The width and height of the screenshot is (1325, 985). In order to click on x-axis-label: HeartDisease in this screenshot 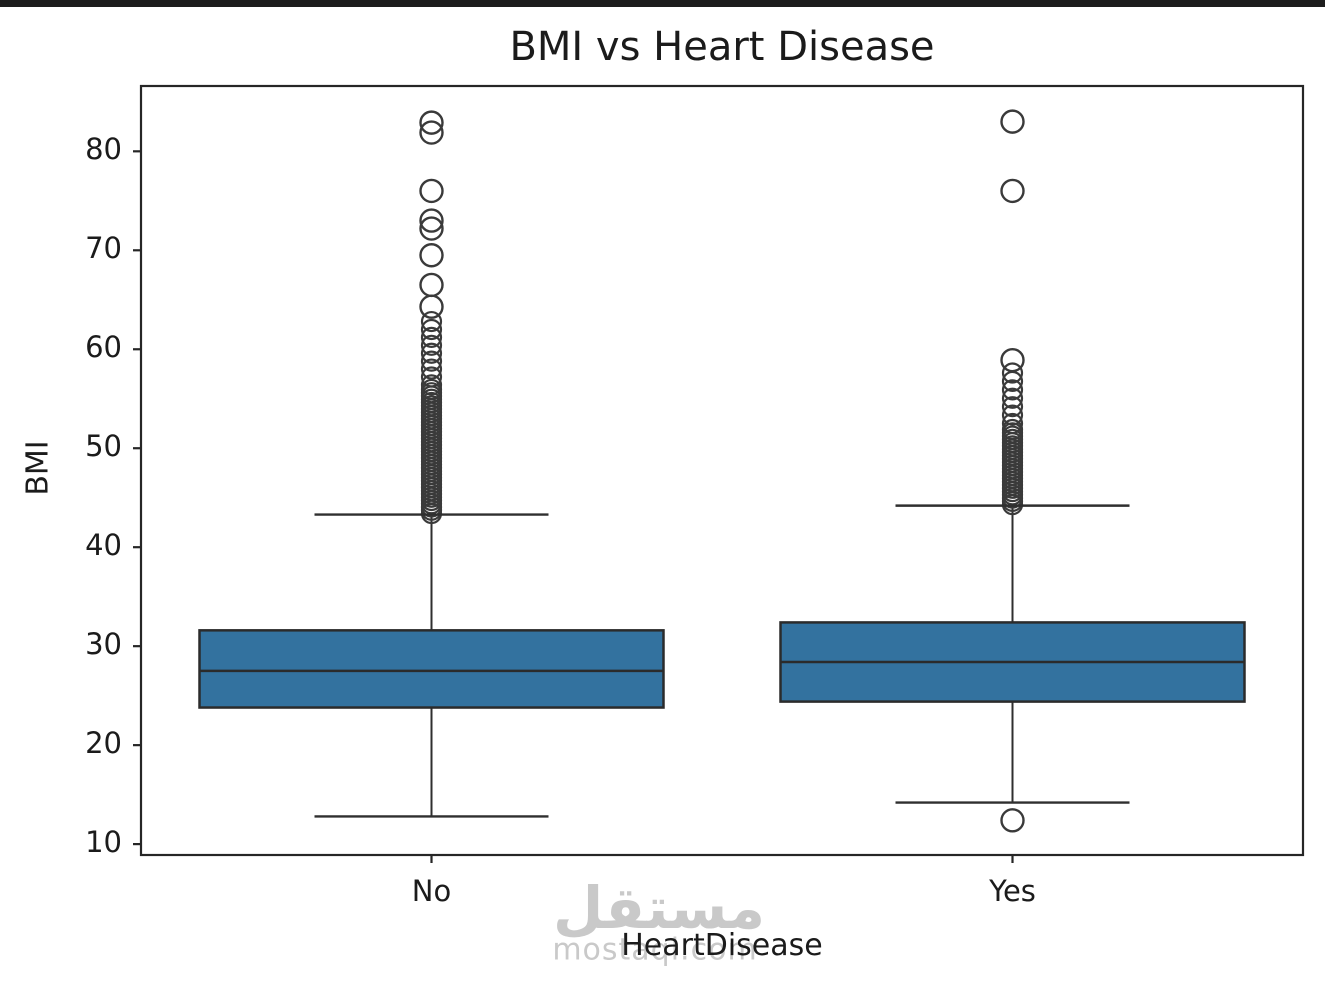, I will do `click(722, 945)`.